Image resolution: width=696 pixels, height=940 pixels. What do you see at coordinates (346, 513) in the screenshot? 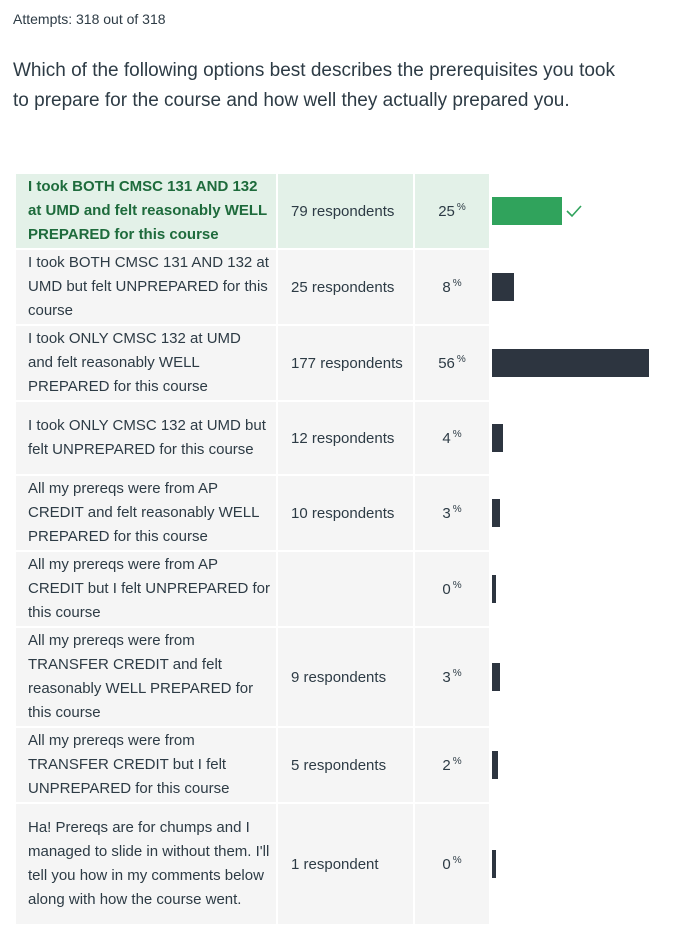
I see `respondent-count: 10 respondents` at bounding box center [346, 513].